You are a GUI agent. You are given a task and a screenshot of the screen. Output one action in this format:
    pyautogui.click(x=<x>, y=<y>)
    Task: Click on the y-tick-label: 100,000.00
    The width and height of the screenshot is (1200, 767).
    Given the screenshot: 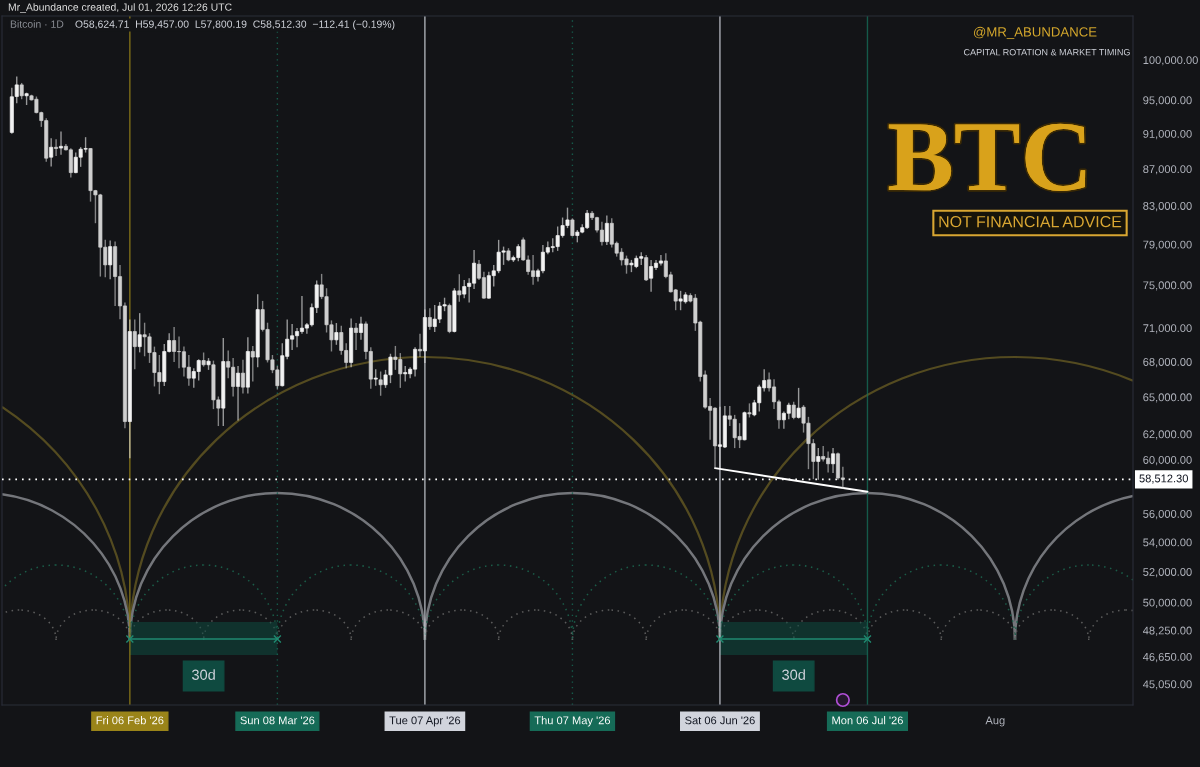 What is the action you would take?
    pyautogui.click(x=1170, y=61)
    